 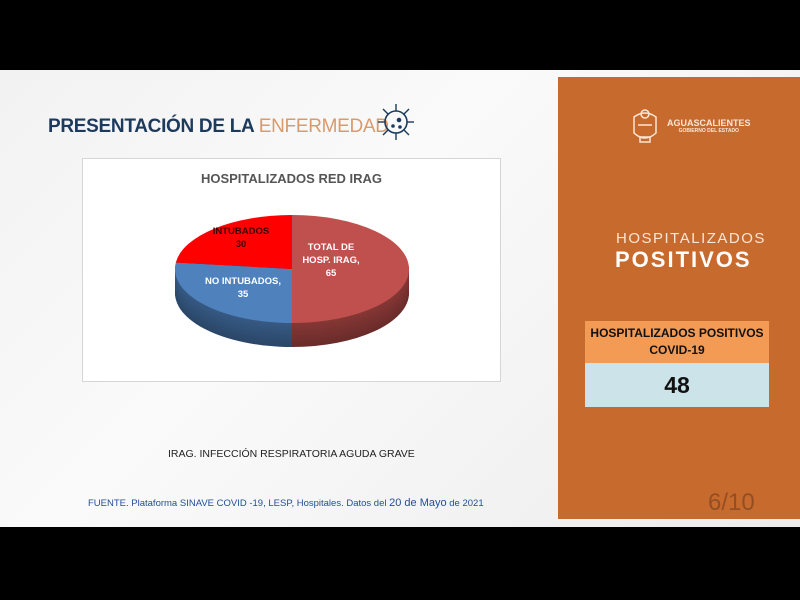 I want to click on note-text: IRAG. INFECCIÓN RESPIRATORIA AGUDA GRAVE, so click(x=291, y=454).